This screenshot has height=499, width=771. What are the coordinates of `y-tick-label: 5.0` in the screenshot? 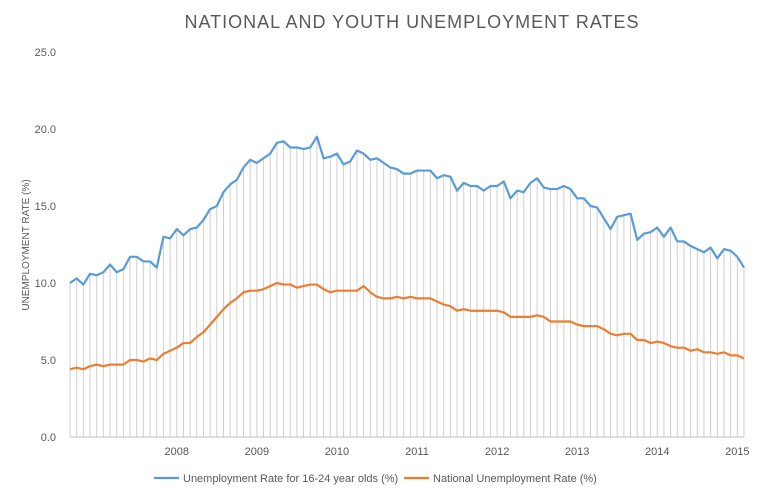 It's located at (48, 361).